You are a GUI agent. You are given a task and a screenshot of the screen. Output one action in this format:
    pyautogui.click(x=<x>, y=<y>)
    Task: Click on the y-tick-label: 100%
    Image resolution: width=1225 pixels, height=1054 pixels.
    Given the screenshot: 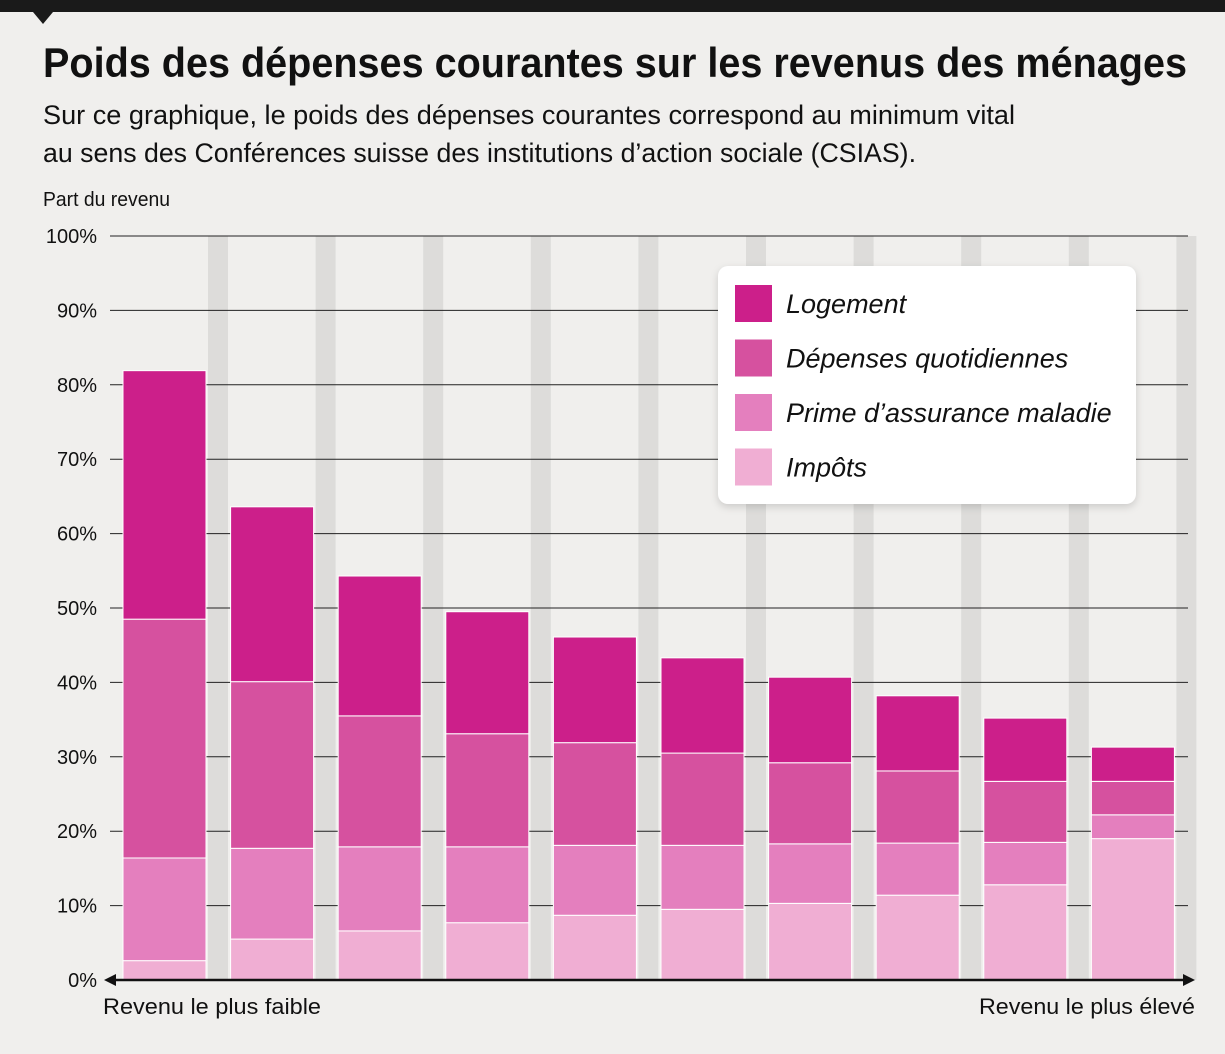 What is the action you would take?
    pyautogui.click(x=71, y=237)
    